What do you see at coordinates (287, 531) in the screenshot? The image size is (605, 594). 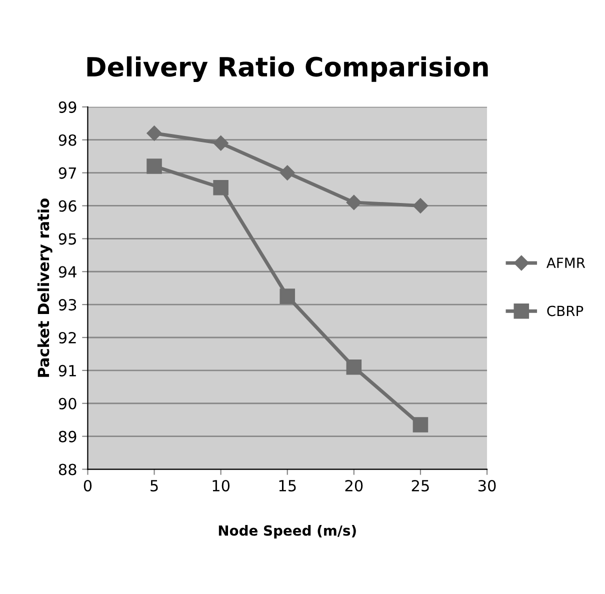 I see `x-axis-title: Node Speed (m/s)` at bounding box center [287, 531].